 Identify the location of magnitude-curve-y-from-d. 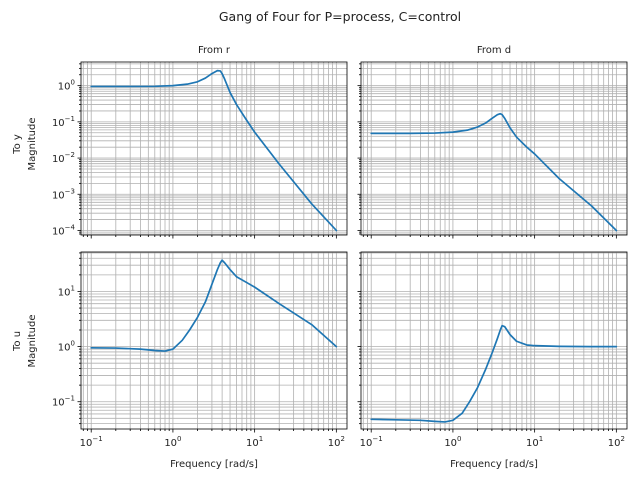
(494, 172).